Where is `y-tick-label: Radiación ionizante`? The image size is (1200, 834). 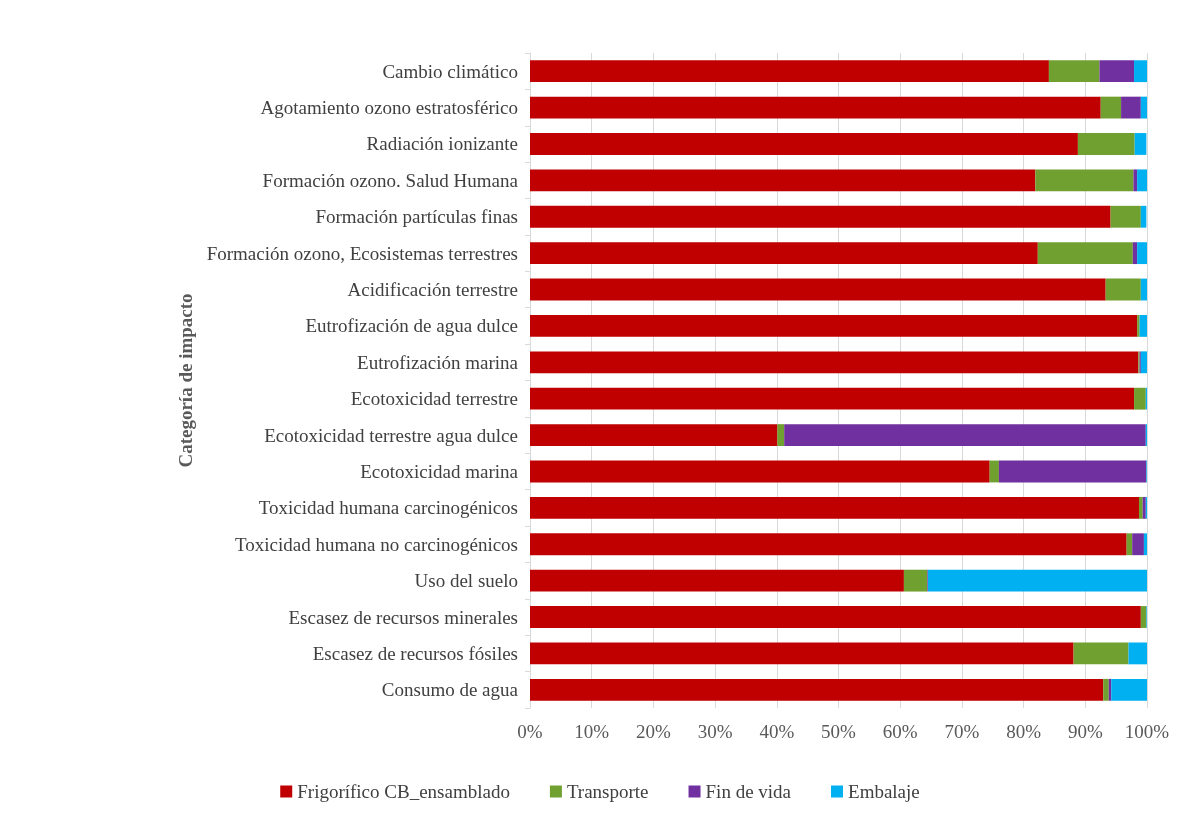
y-tick-label: Radiación ionizante is located at coordinates (442, 144).